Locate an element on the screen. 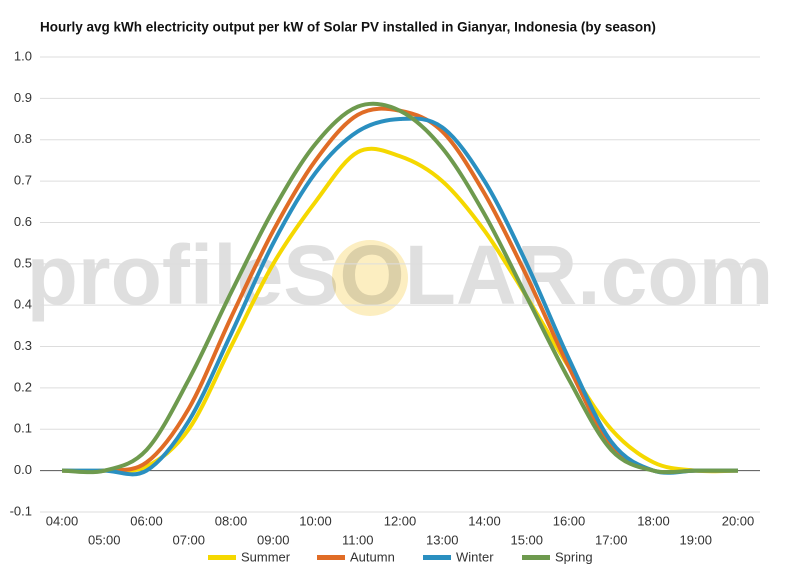  y-tick-label: 0.7 is located at coordinates (23, 180).